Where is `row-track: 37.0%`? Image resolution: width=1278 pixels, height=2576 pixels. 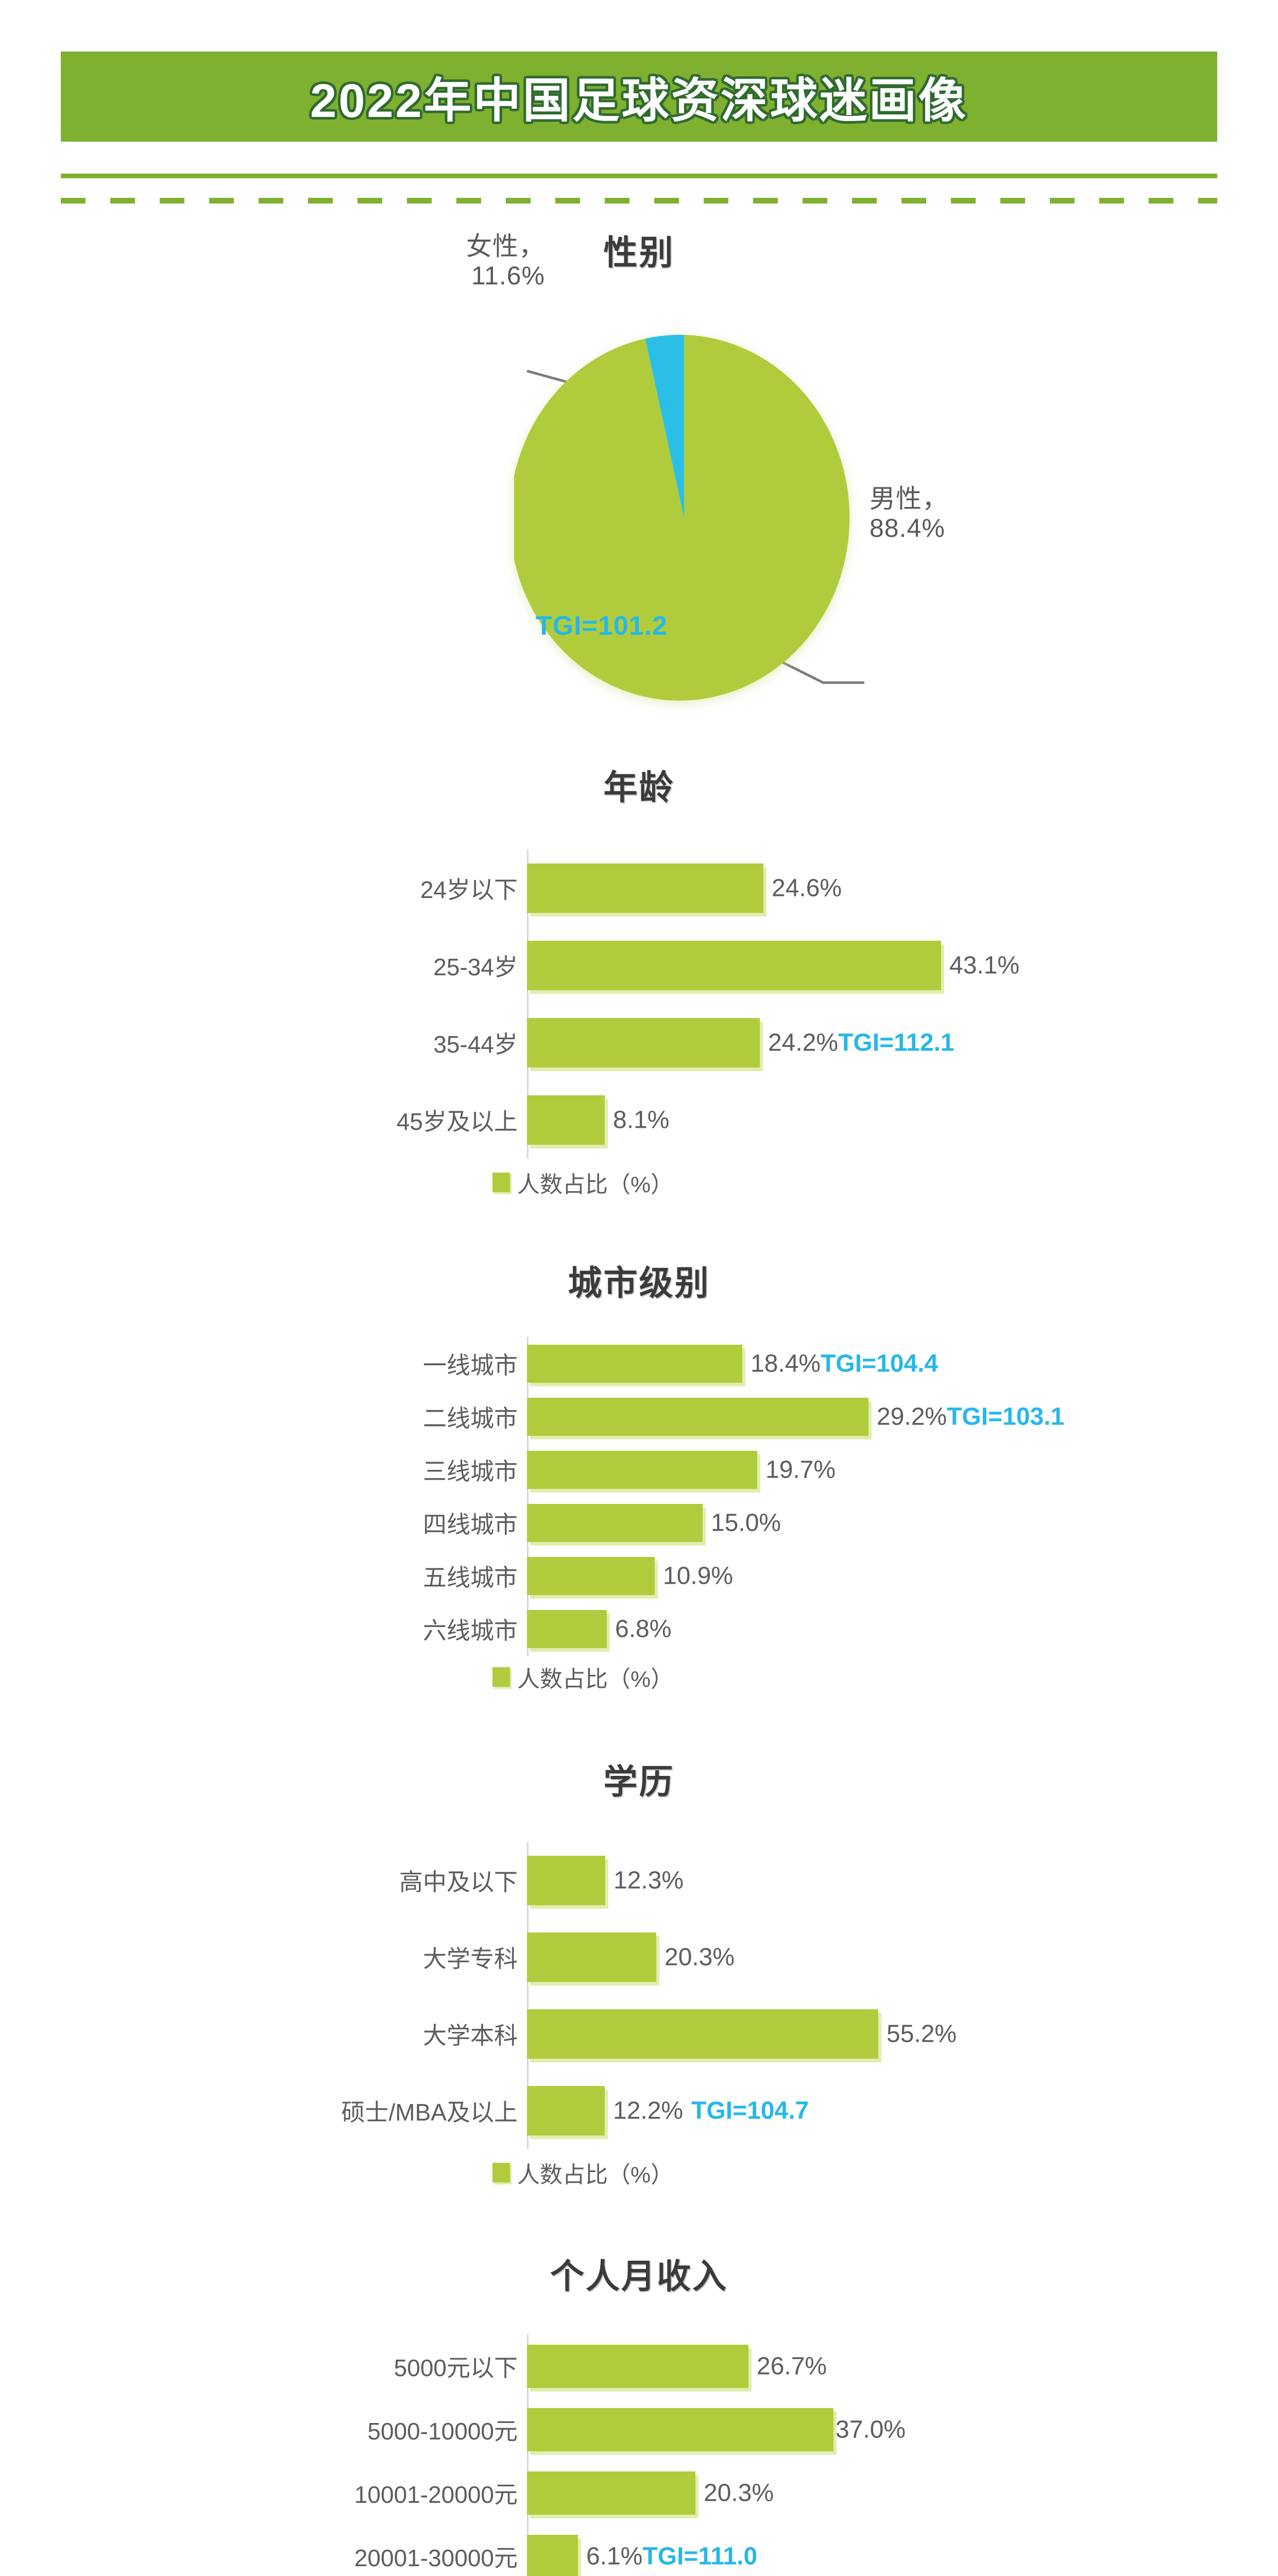
row-track: 37.0% is located at coordinates (716, 2429).